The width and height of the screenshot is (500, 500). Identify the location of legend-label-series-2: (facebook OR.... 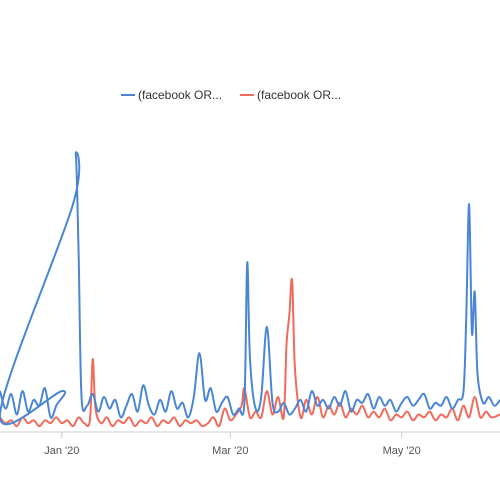
(299, 95).